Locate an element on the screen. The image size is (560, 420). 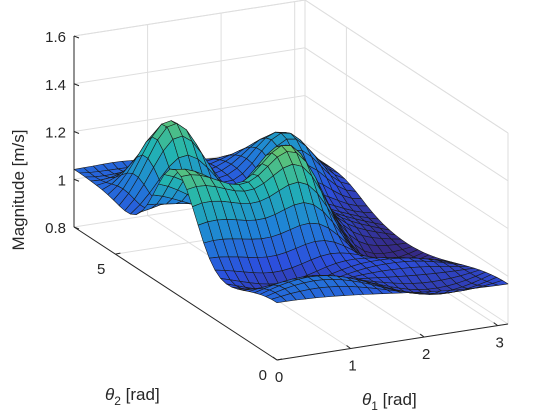
z-tick-label-2: 1.2 is located at coordinates (55, 133).